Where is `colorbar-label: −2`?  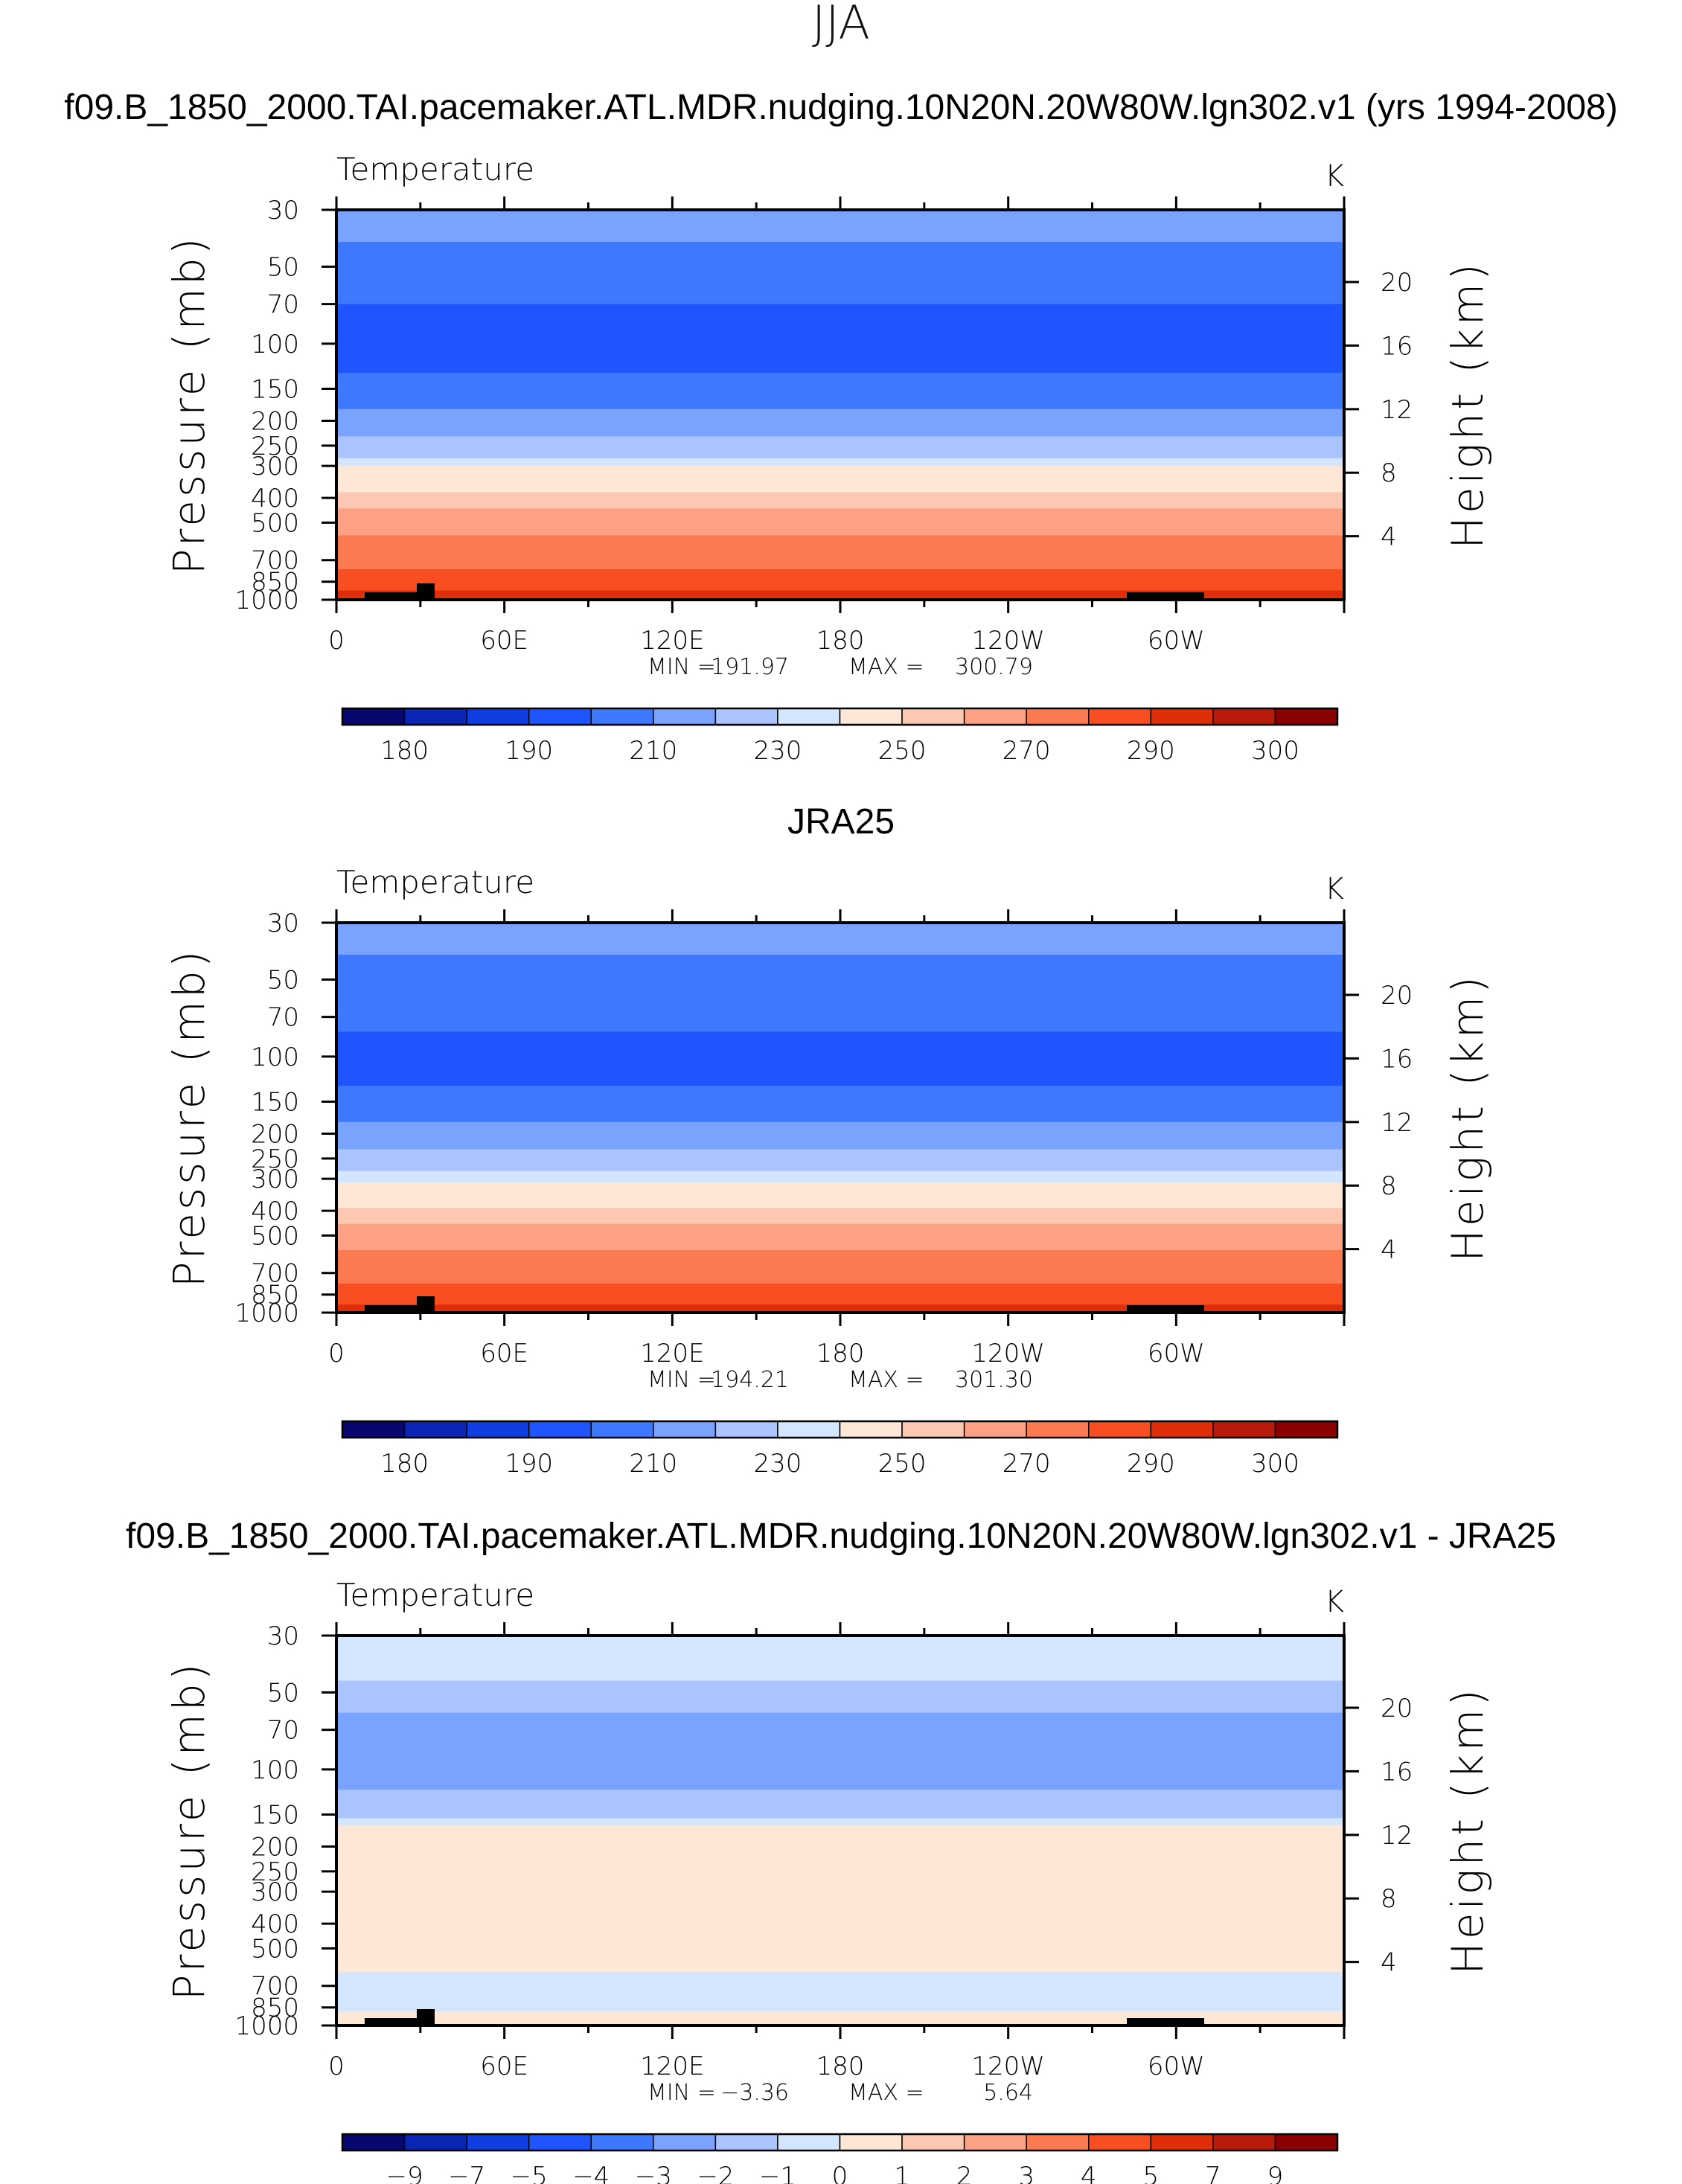 colorbar-label: −2 is located at coordinates (715, 2173).